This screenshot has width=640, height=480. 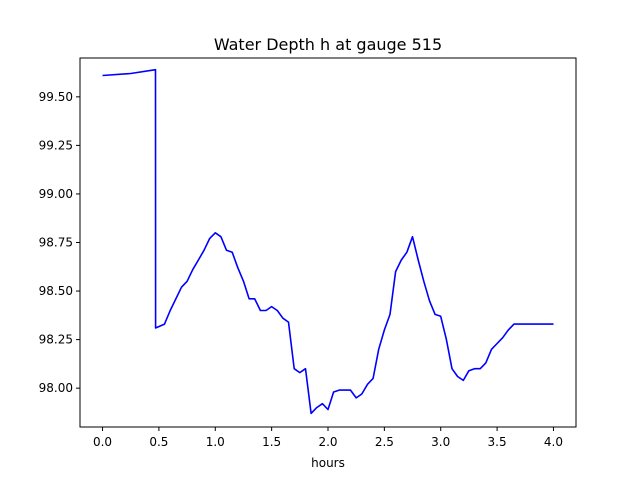 What do you see at coordinates (56, 145) in the screenshot?
I see `y-tick-label: 99.25` at bounding box center [56, 145].